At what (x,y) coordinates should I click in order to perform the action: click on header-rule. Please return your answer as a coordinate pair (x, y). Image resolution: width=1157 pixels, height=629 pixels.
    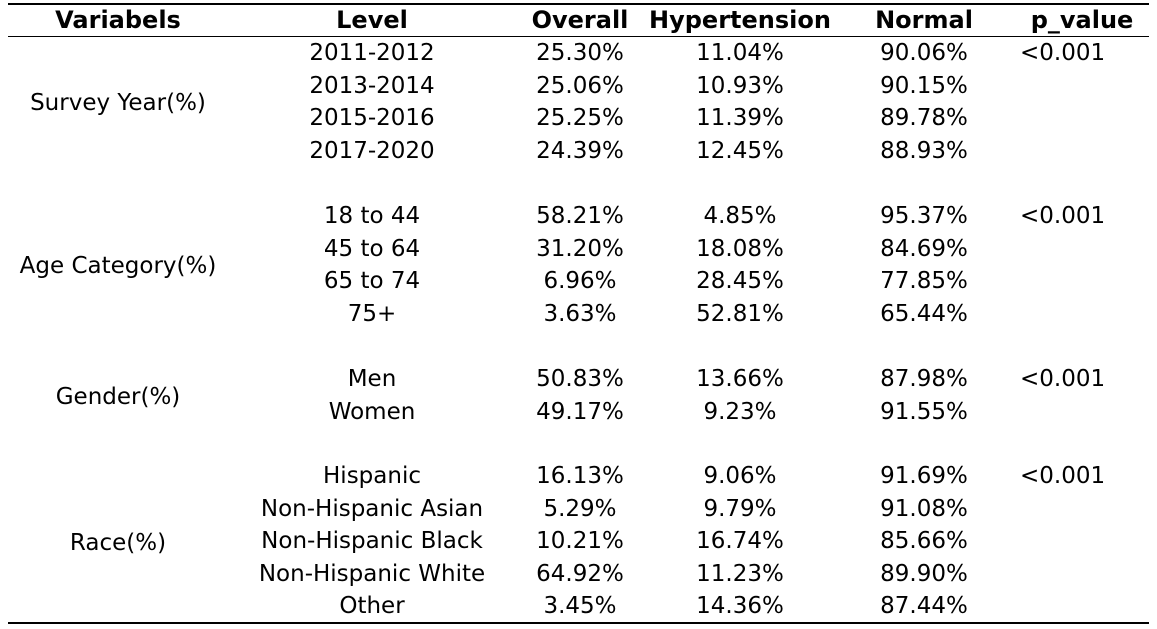
    Looking at the image, I should click on (578, 36).